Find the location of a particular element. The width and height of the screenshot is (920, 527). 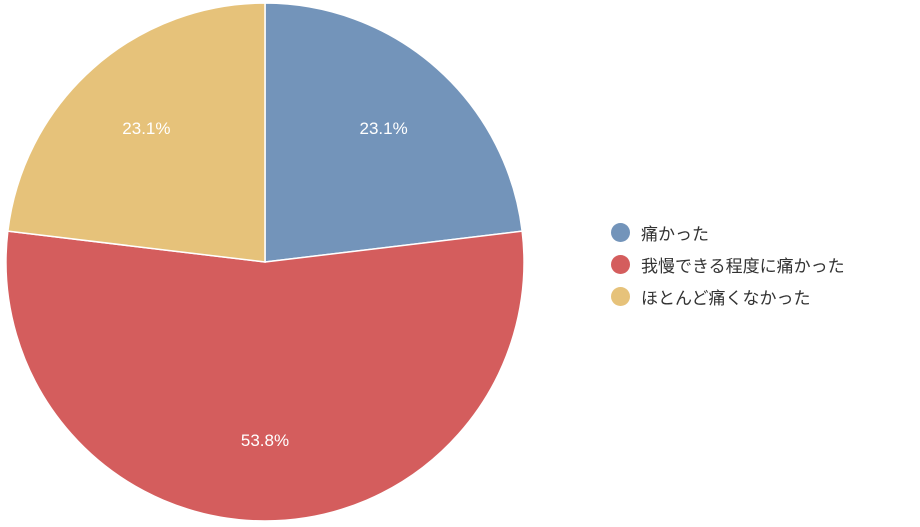

pie-slice-label-0: 23.1% is located at coordinates (384, 128).